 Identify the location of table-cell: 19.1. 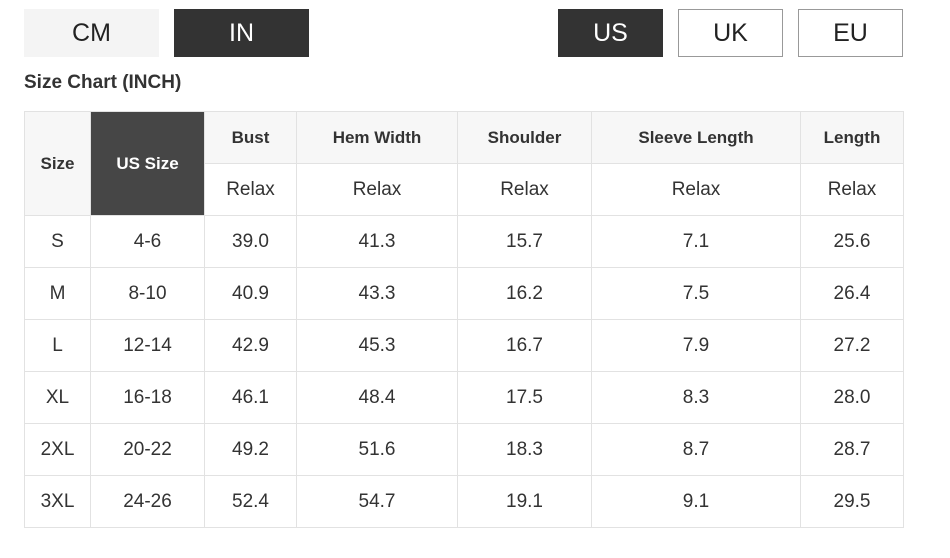
(524, 501).